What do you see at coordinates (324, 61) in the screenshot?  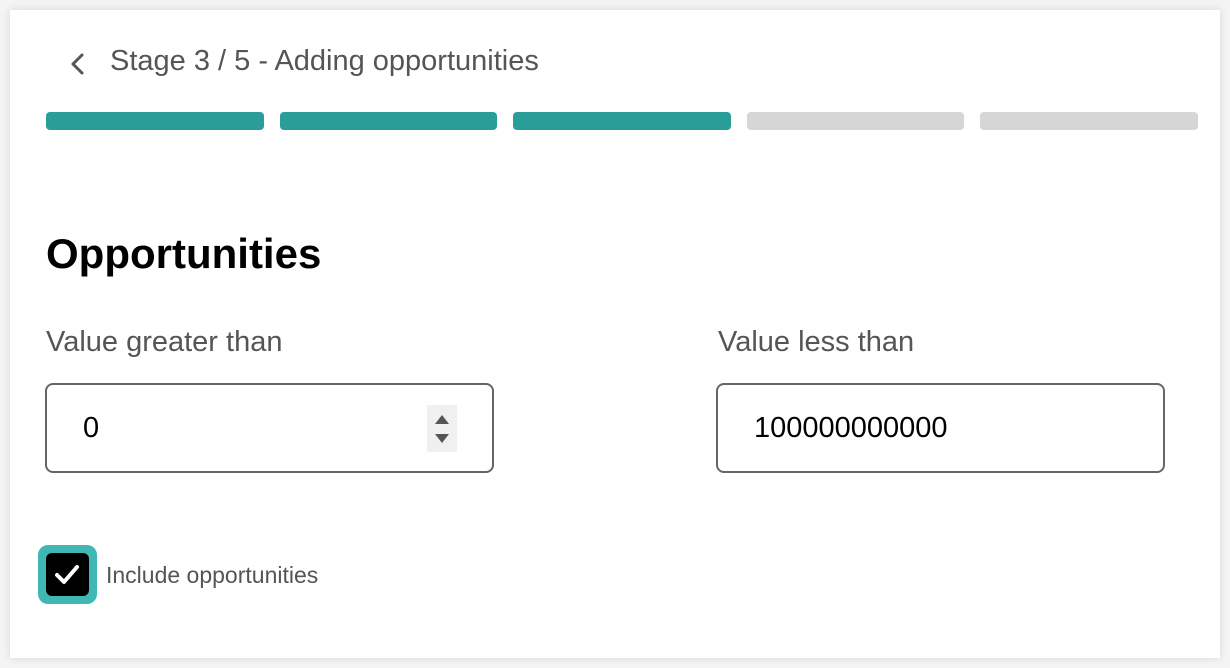 I see `stage-title: Stage 3 / 5 - Adding opportunities` at bounding box center [324, 61].